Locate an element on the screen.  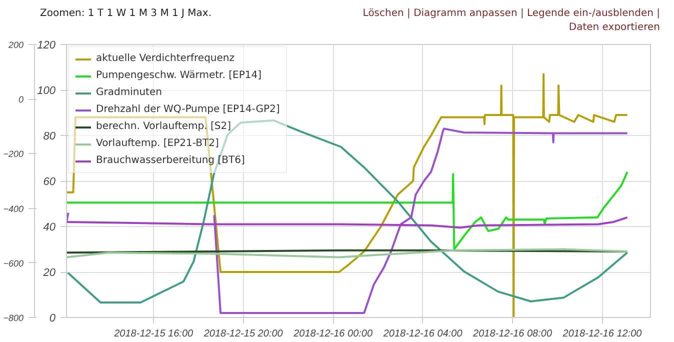
y-tick-label: 20 is located at coordinates (49, 273).